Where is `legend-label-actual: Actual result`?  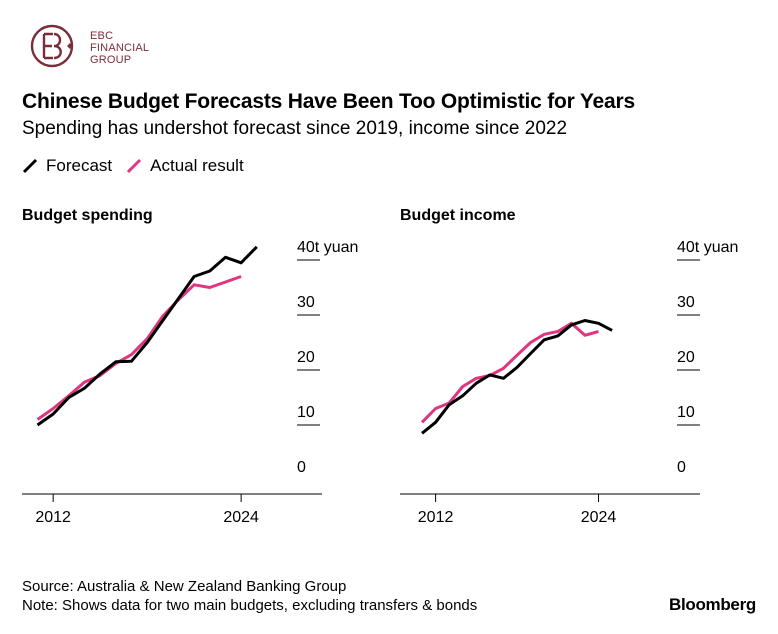
legend-label-actual: Actual result is located at coordinates (197, 165).